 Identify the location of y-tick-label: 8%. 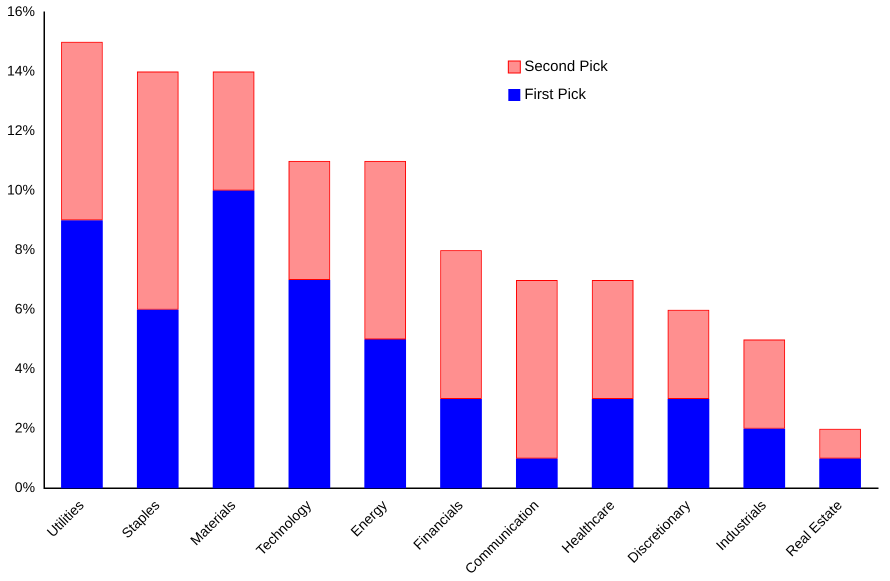
(25, 249).